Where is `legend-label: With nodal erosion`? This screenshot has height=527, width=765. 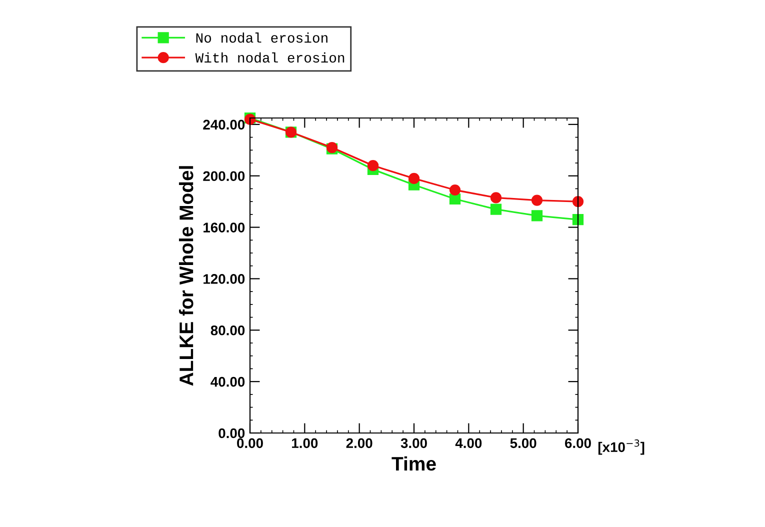
legend-label: With nodal erosion is located at coordinates (269, 57).